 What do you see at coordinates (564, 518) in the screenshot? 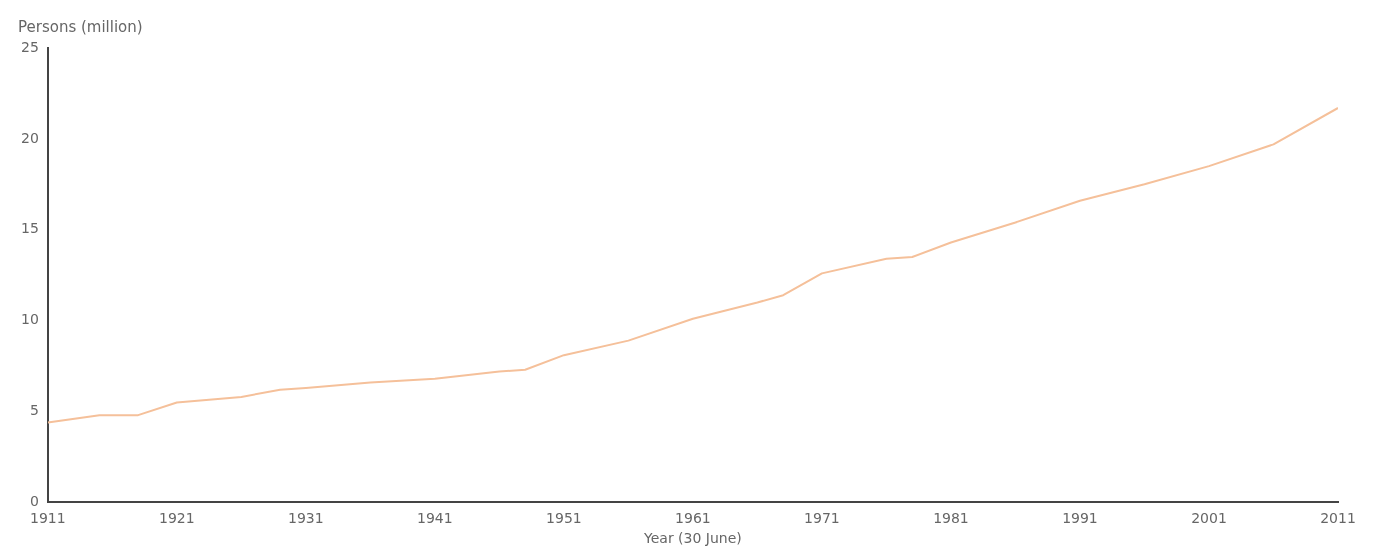
I see `x-tick-label: 1951` at bounding box center [564, 518].